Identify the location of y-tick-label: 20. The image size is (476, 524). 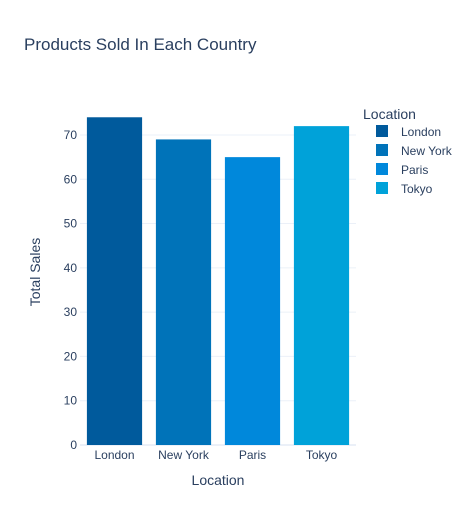
(71, 356).